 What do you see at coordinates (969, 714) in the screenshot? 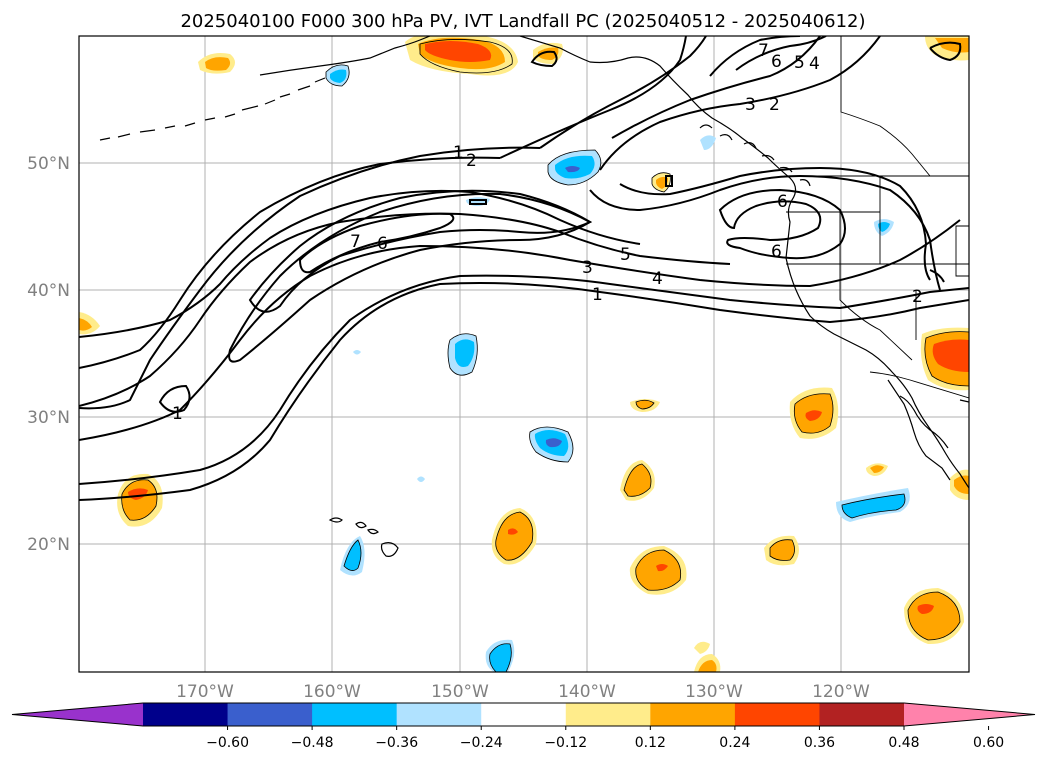
I see `colorbar-extension-high` at bounding box center [969, 714].